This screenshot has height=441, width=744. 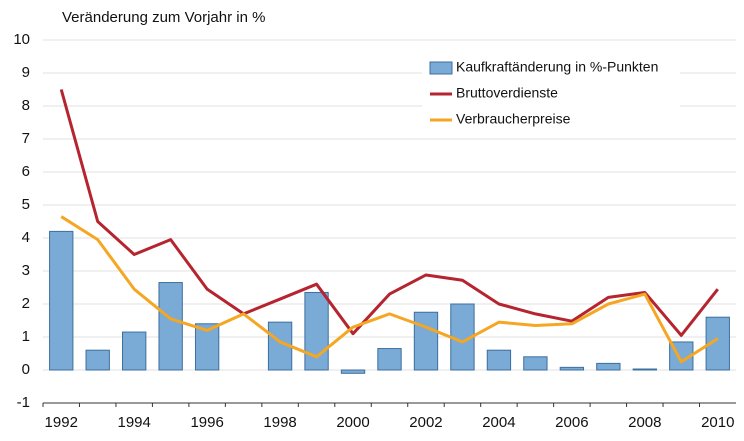 I want to click on legend-label: Verbraucherpreise, so click(x=513, y=119).